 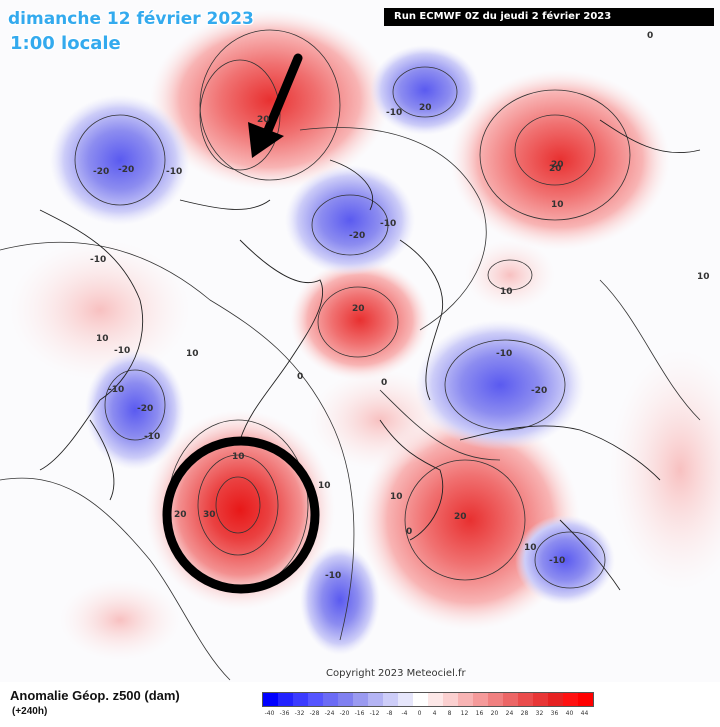 What do you see at coordinates (584, 713) in the screenshot?
I see `color-scale-label: 44` at bounding box center [584, 713].